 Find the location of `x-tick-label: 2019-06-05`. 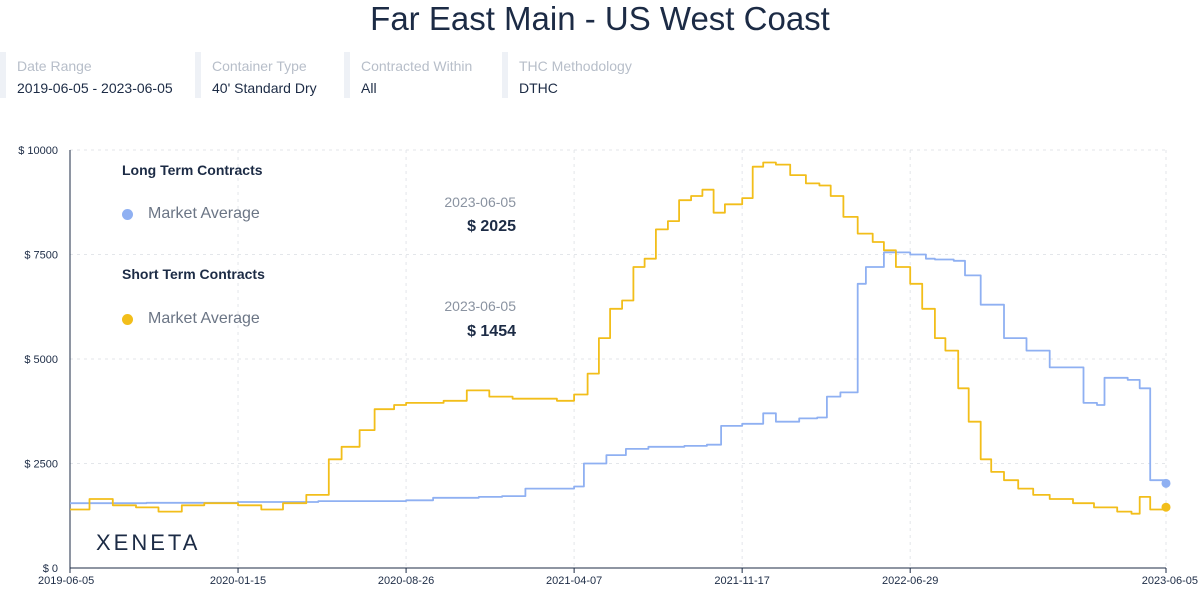

x-tick-label: 2019-06-05 is located at coordinates (66, 581).